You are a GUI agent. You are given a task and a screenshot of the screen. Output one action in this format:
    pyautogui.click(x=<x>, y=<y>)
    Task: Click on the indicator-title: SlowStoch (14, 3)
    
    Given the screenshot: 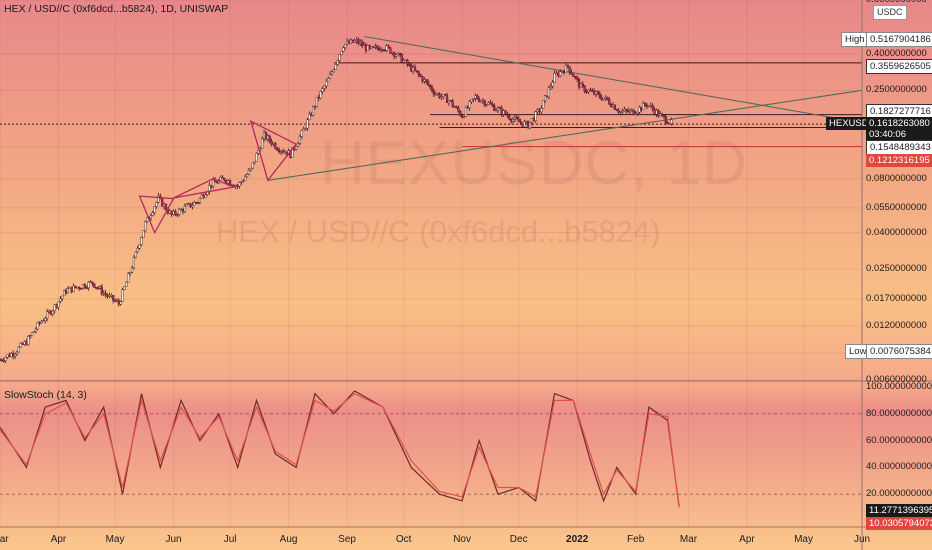 What is the action you would take?
    pyautogui.click(x=45, y=395)
    